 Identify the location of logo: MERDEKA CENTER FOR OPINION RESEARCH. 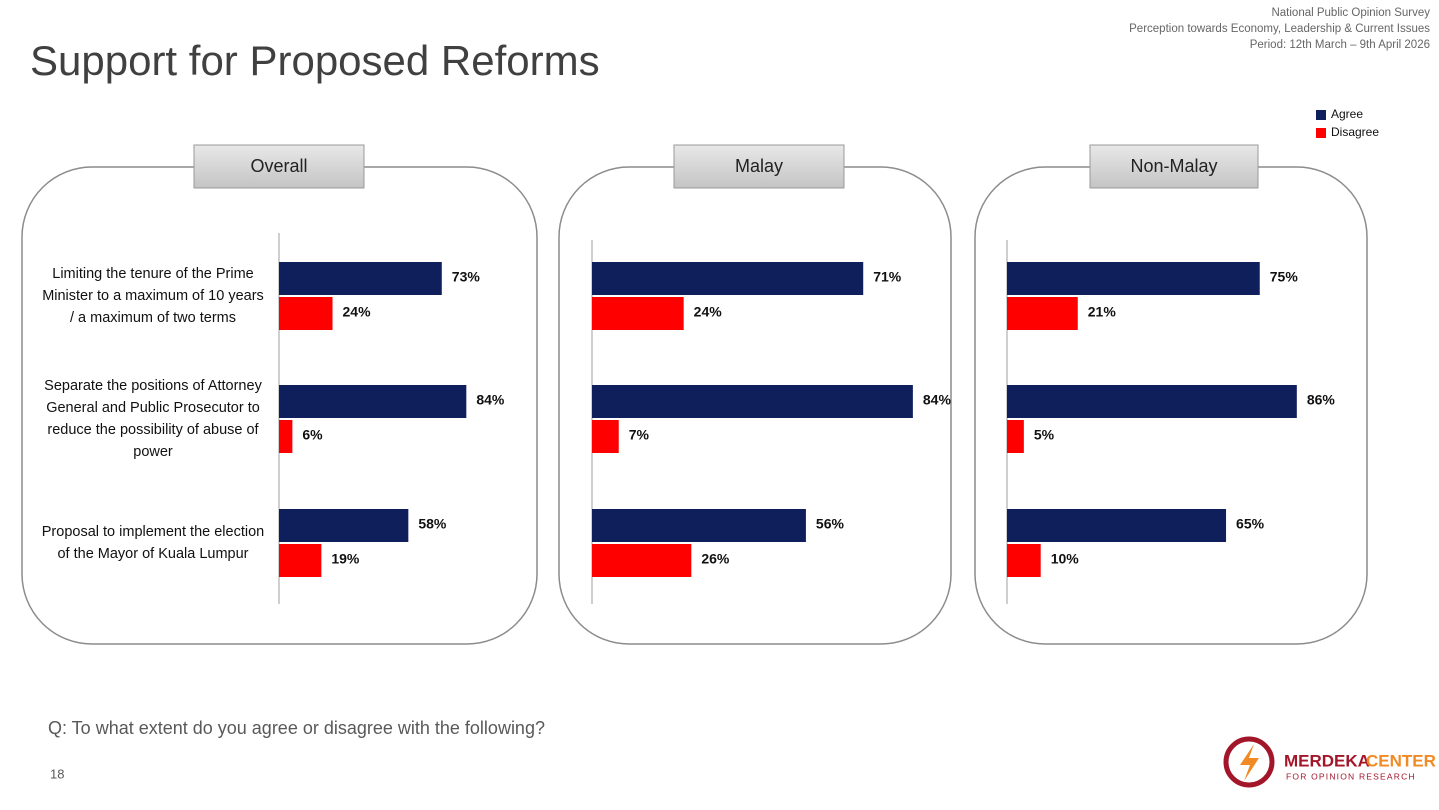
(1329, 762).